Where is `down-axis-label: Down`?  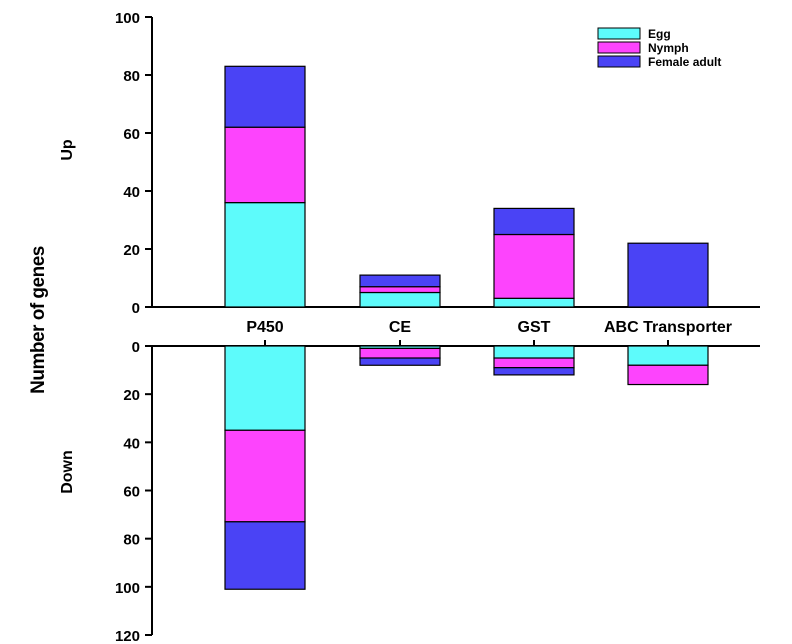 down-axis-label: Down is located at coordinates (67, 472).